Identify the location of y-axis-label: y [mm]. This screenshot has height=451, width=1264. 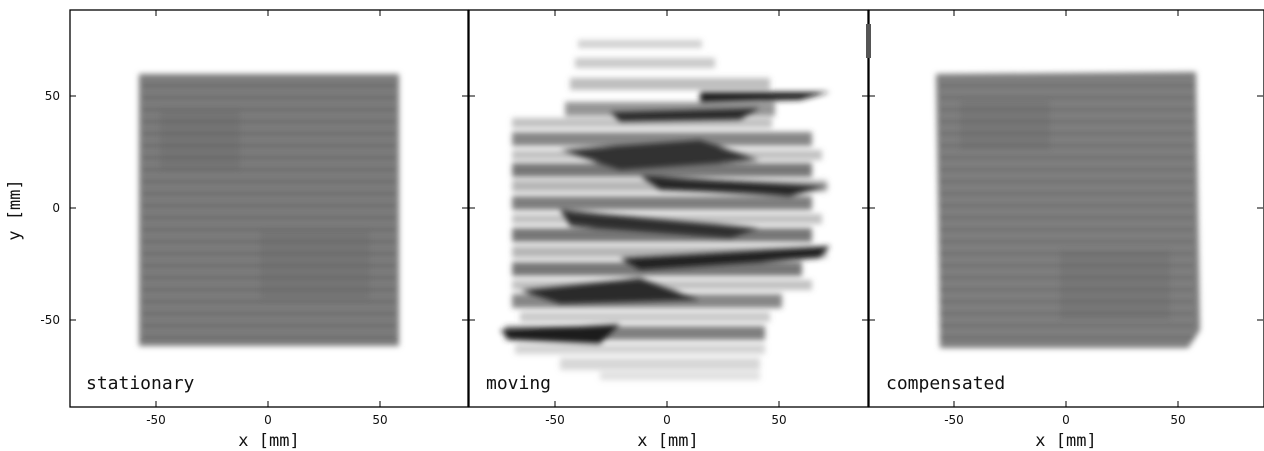
(15, 209).